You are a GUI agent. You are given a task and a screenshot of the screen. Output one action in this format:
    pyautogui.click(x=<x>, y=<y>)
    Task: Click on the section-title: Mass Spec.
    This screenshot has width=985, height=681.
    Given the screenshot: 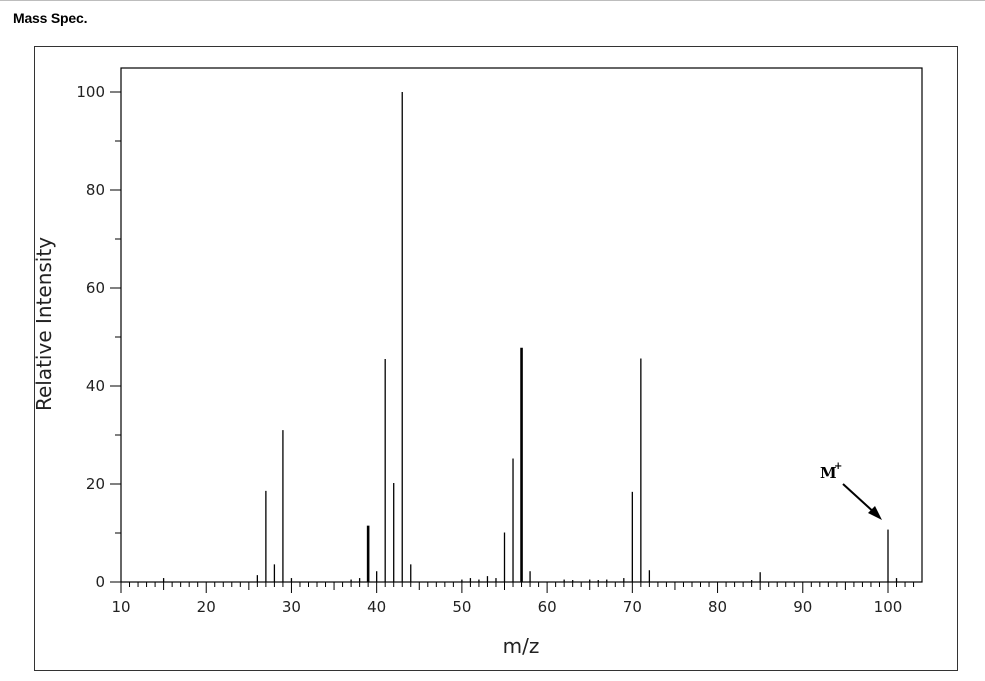 What is the action you would take?
    pyautogui.click(x=50, y=18)
    